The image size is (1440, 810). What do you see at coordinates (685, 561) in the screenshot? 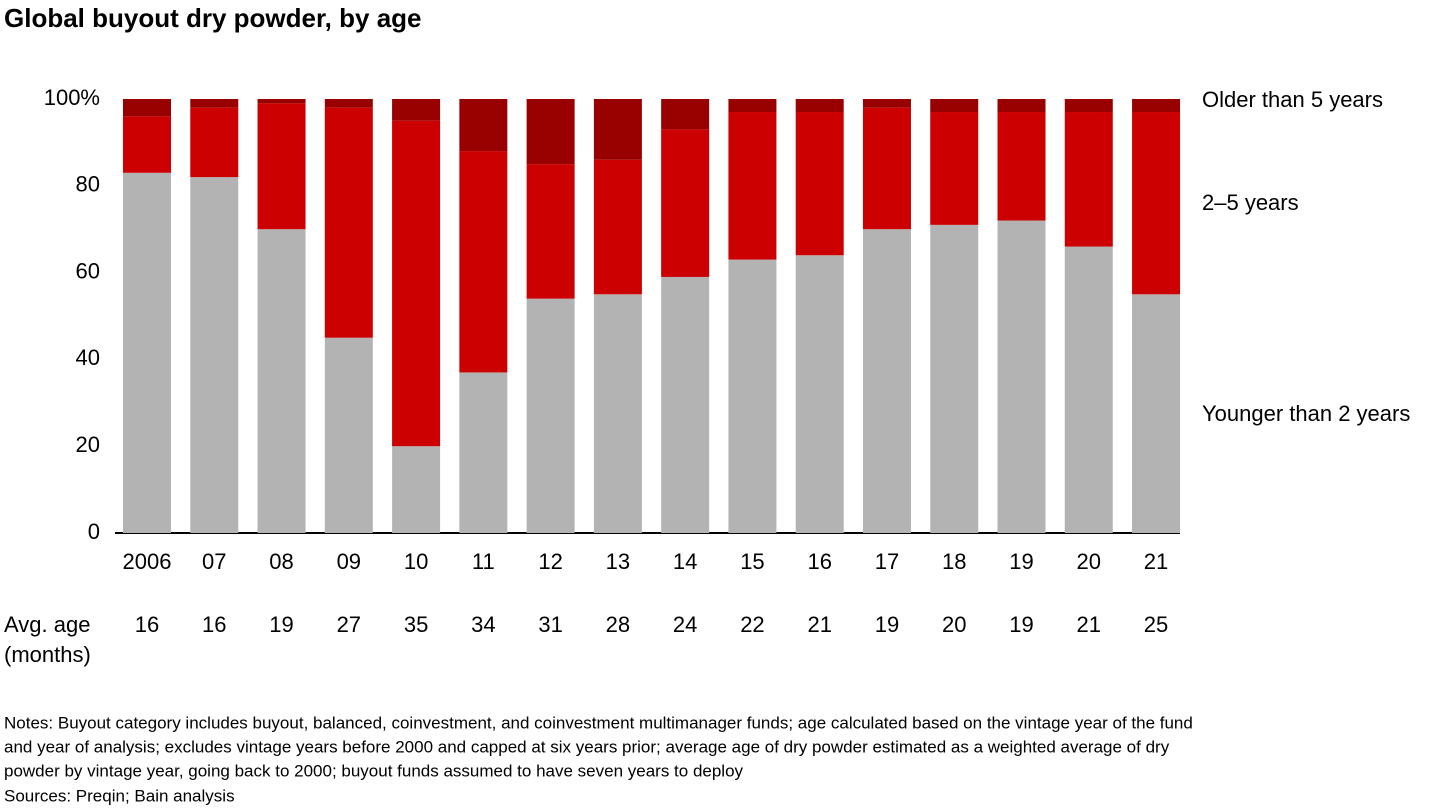
I see `x-tick-label: 14` at bounding box center [685, 561].